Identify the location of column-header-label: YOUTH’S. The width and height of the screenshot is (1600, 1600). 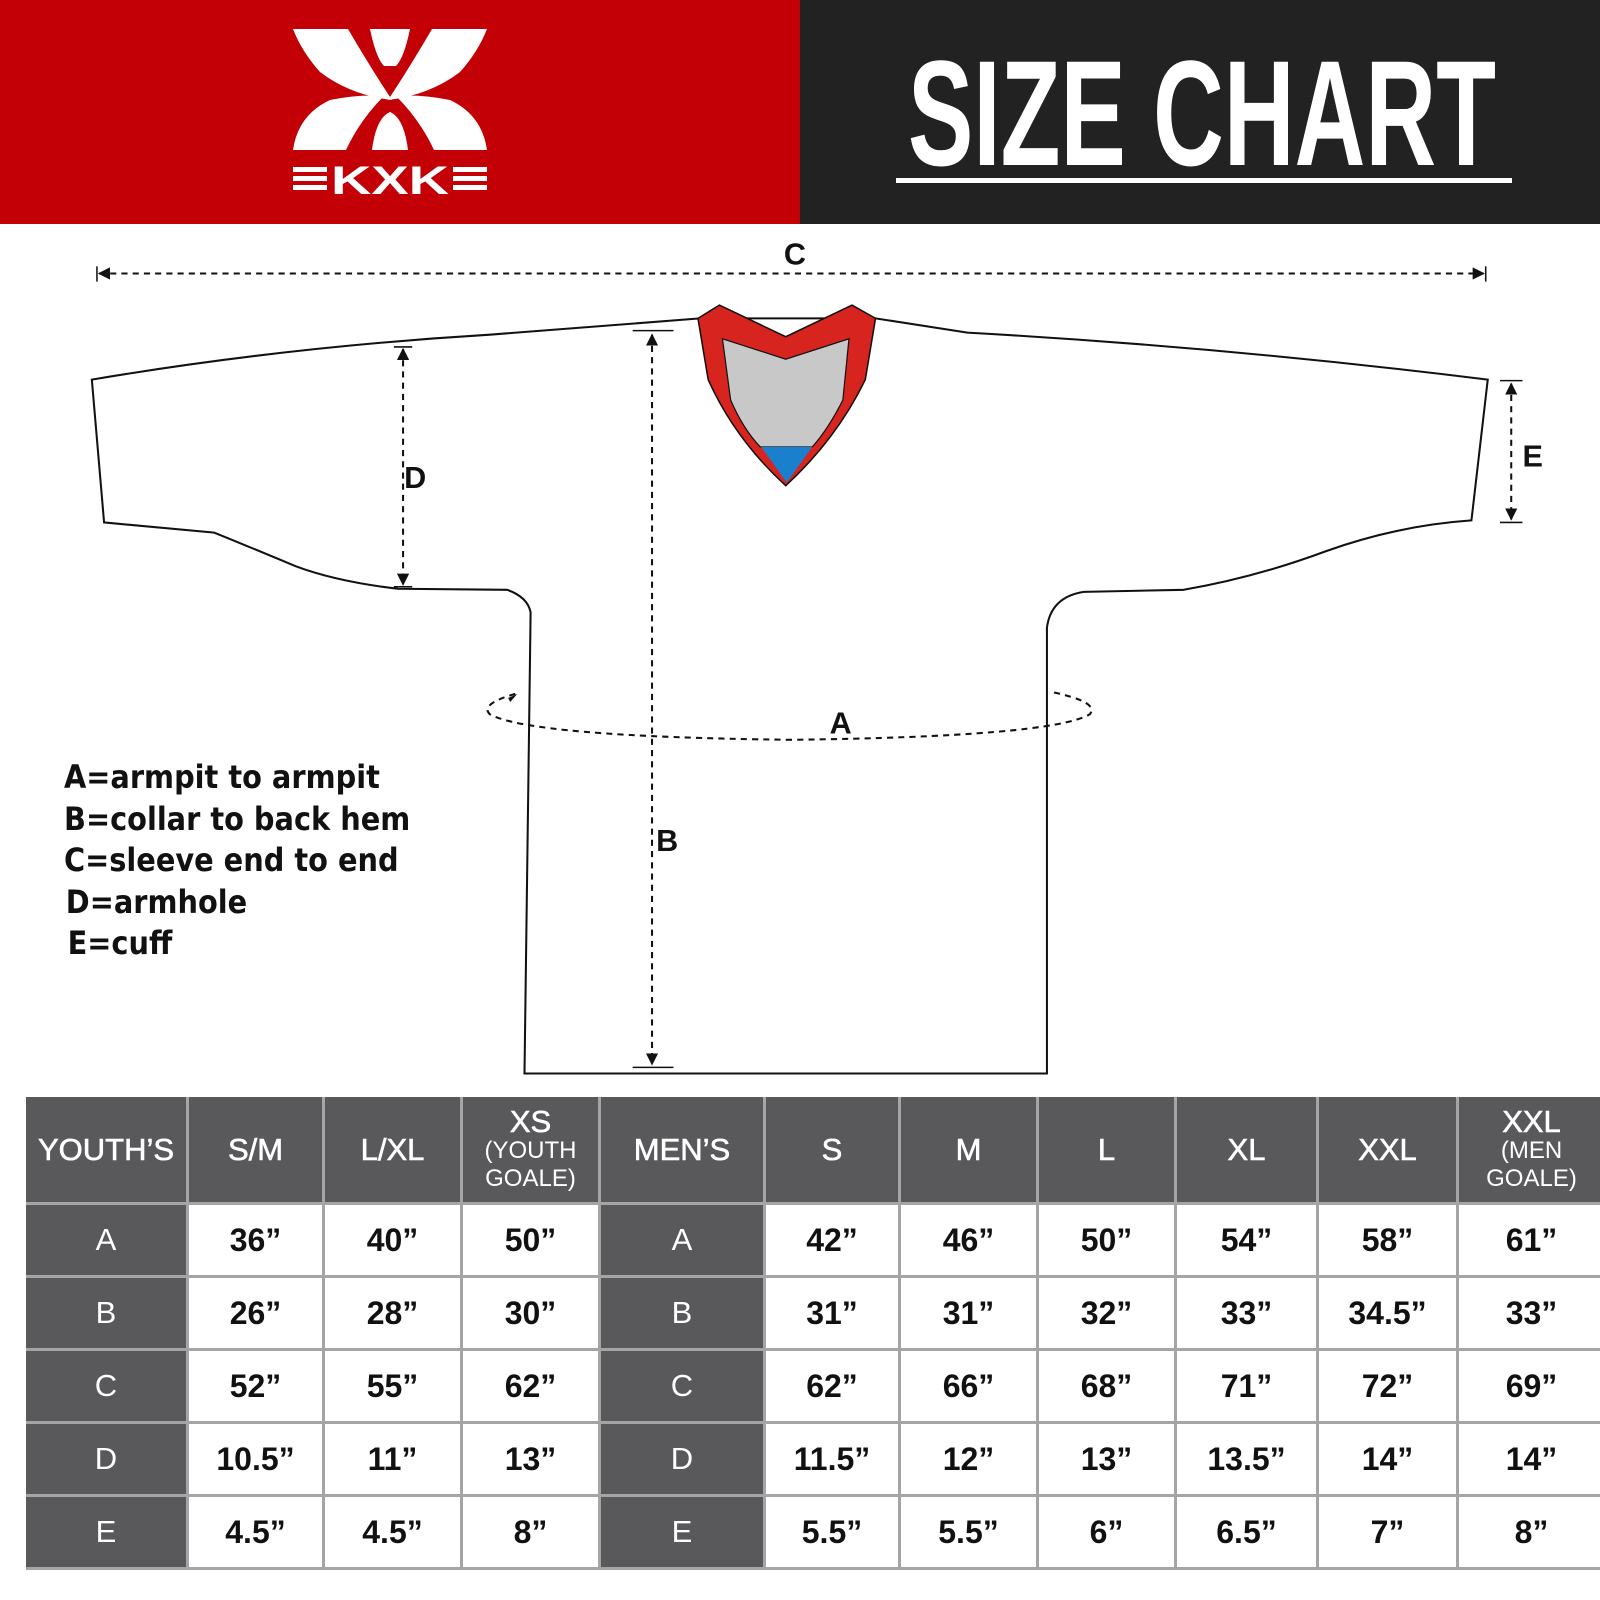
(106, 1149).